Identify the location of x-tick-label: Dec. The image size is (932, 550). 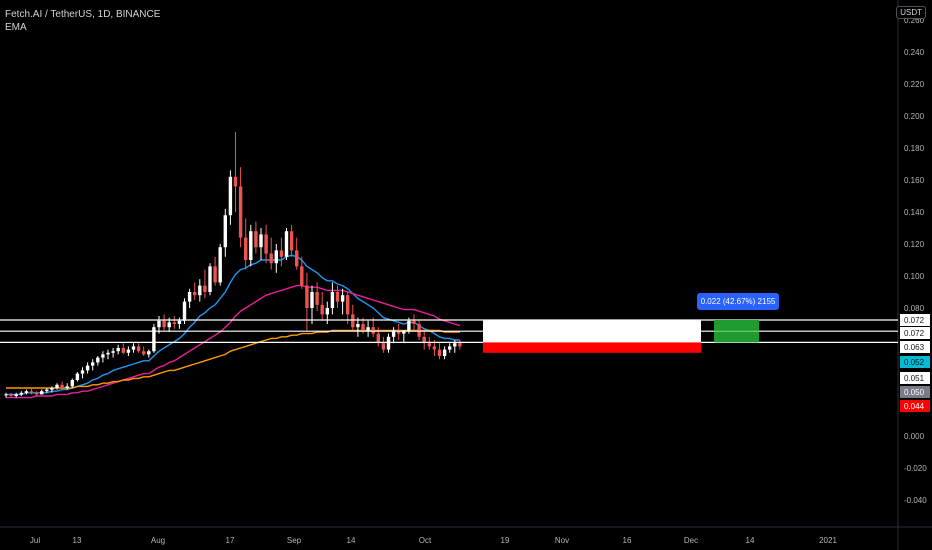
(691, 540).